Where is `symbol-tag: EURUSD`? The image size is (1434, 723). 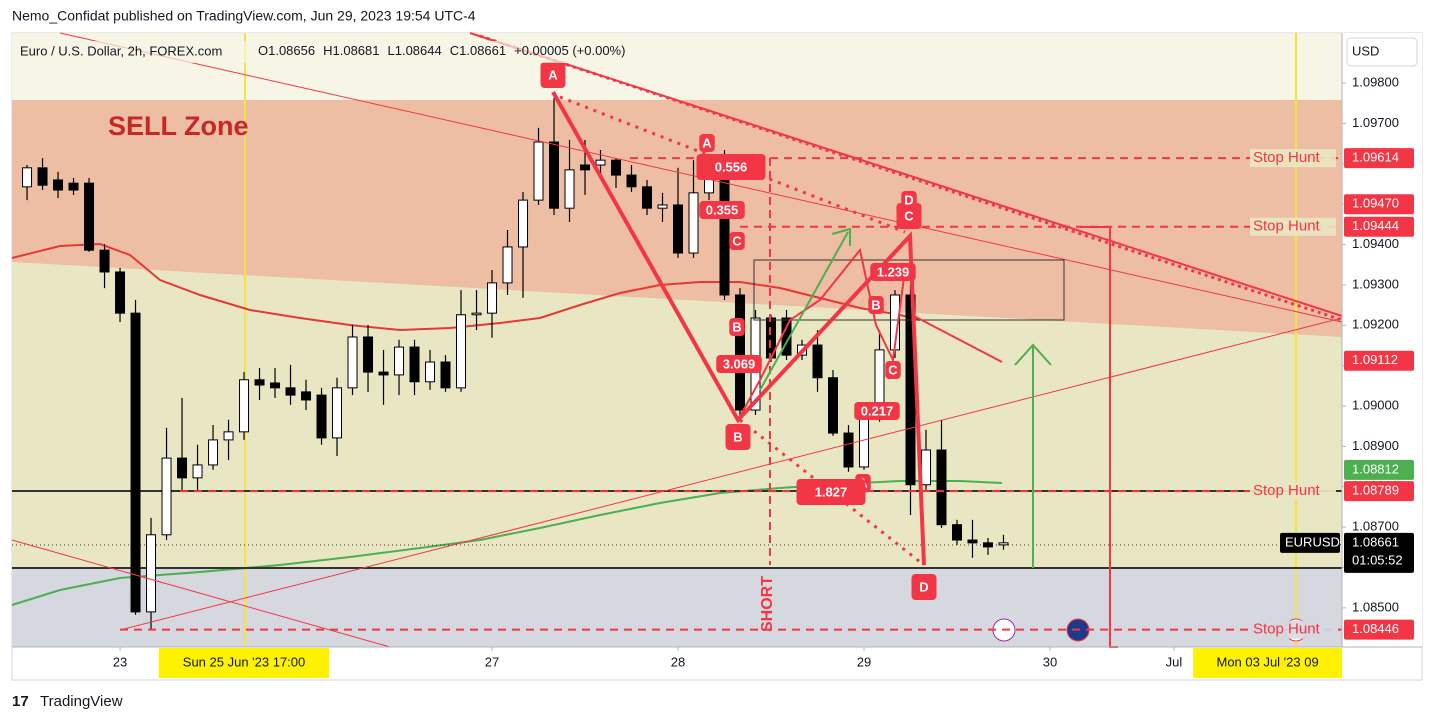
symbol-tag: EURUSD is located at coordinates (1312, 541).